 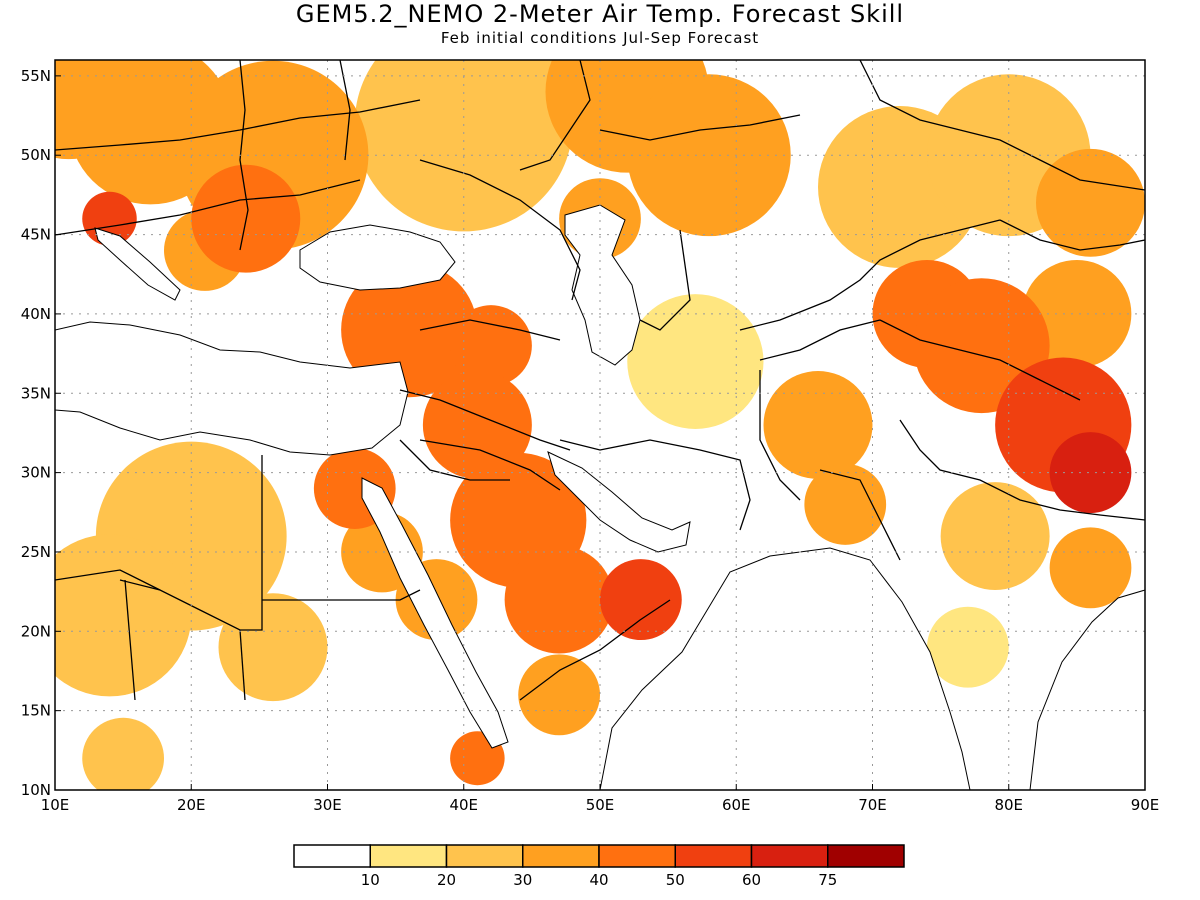 I want to click on colorbar-label: 50, so click(x=675, y=880).